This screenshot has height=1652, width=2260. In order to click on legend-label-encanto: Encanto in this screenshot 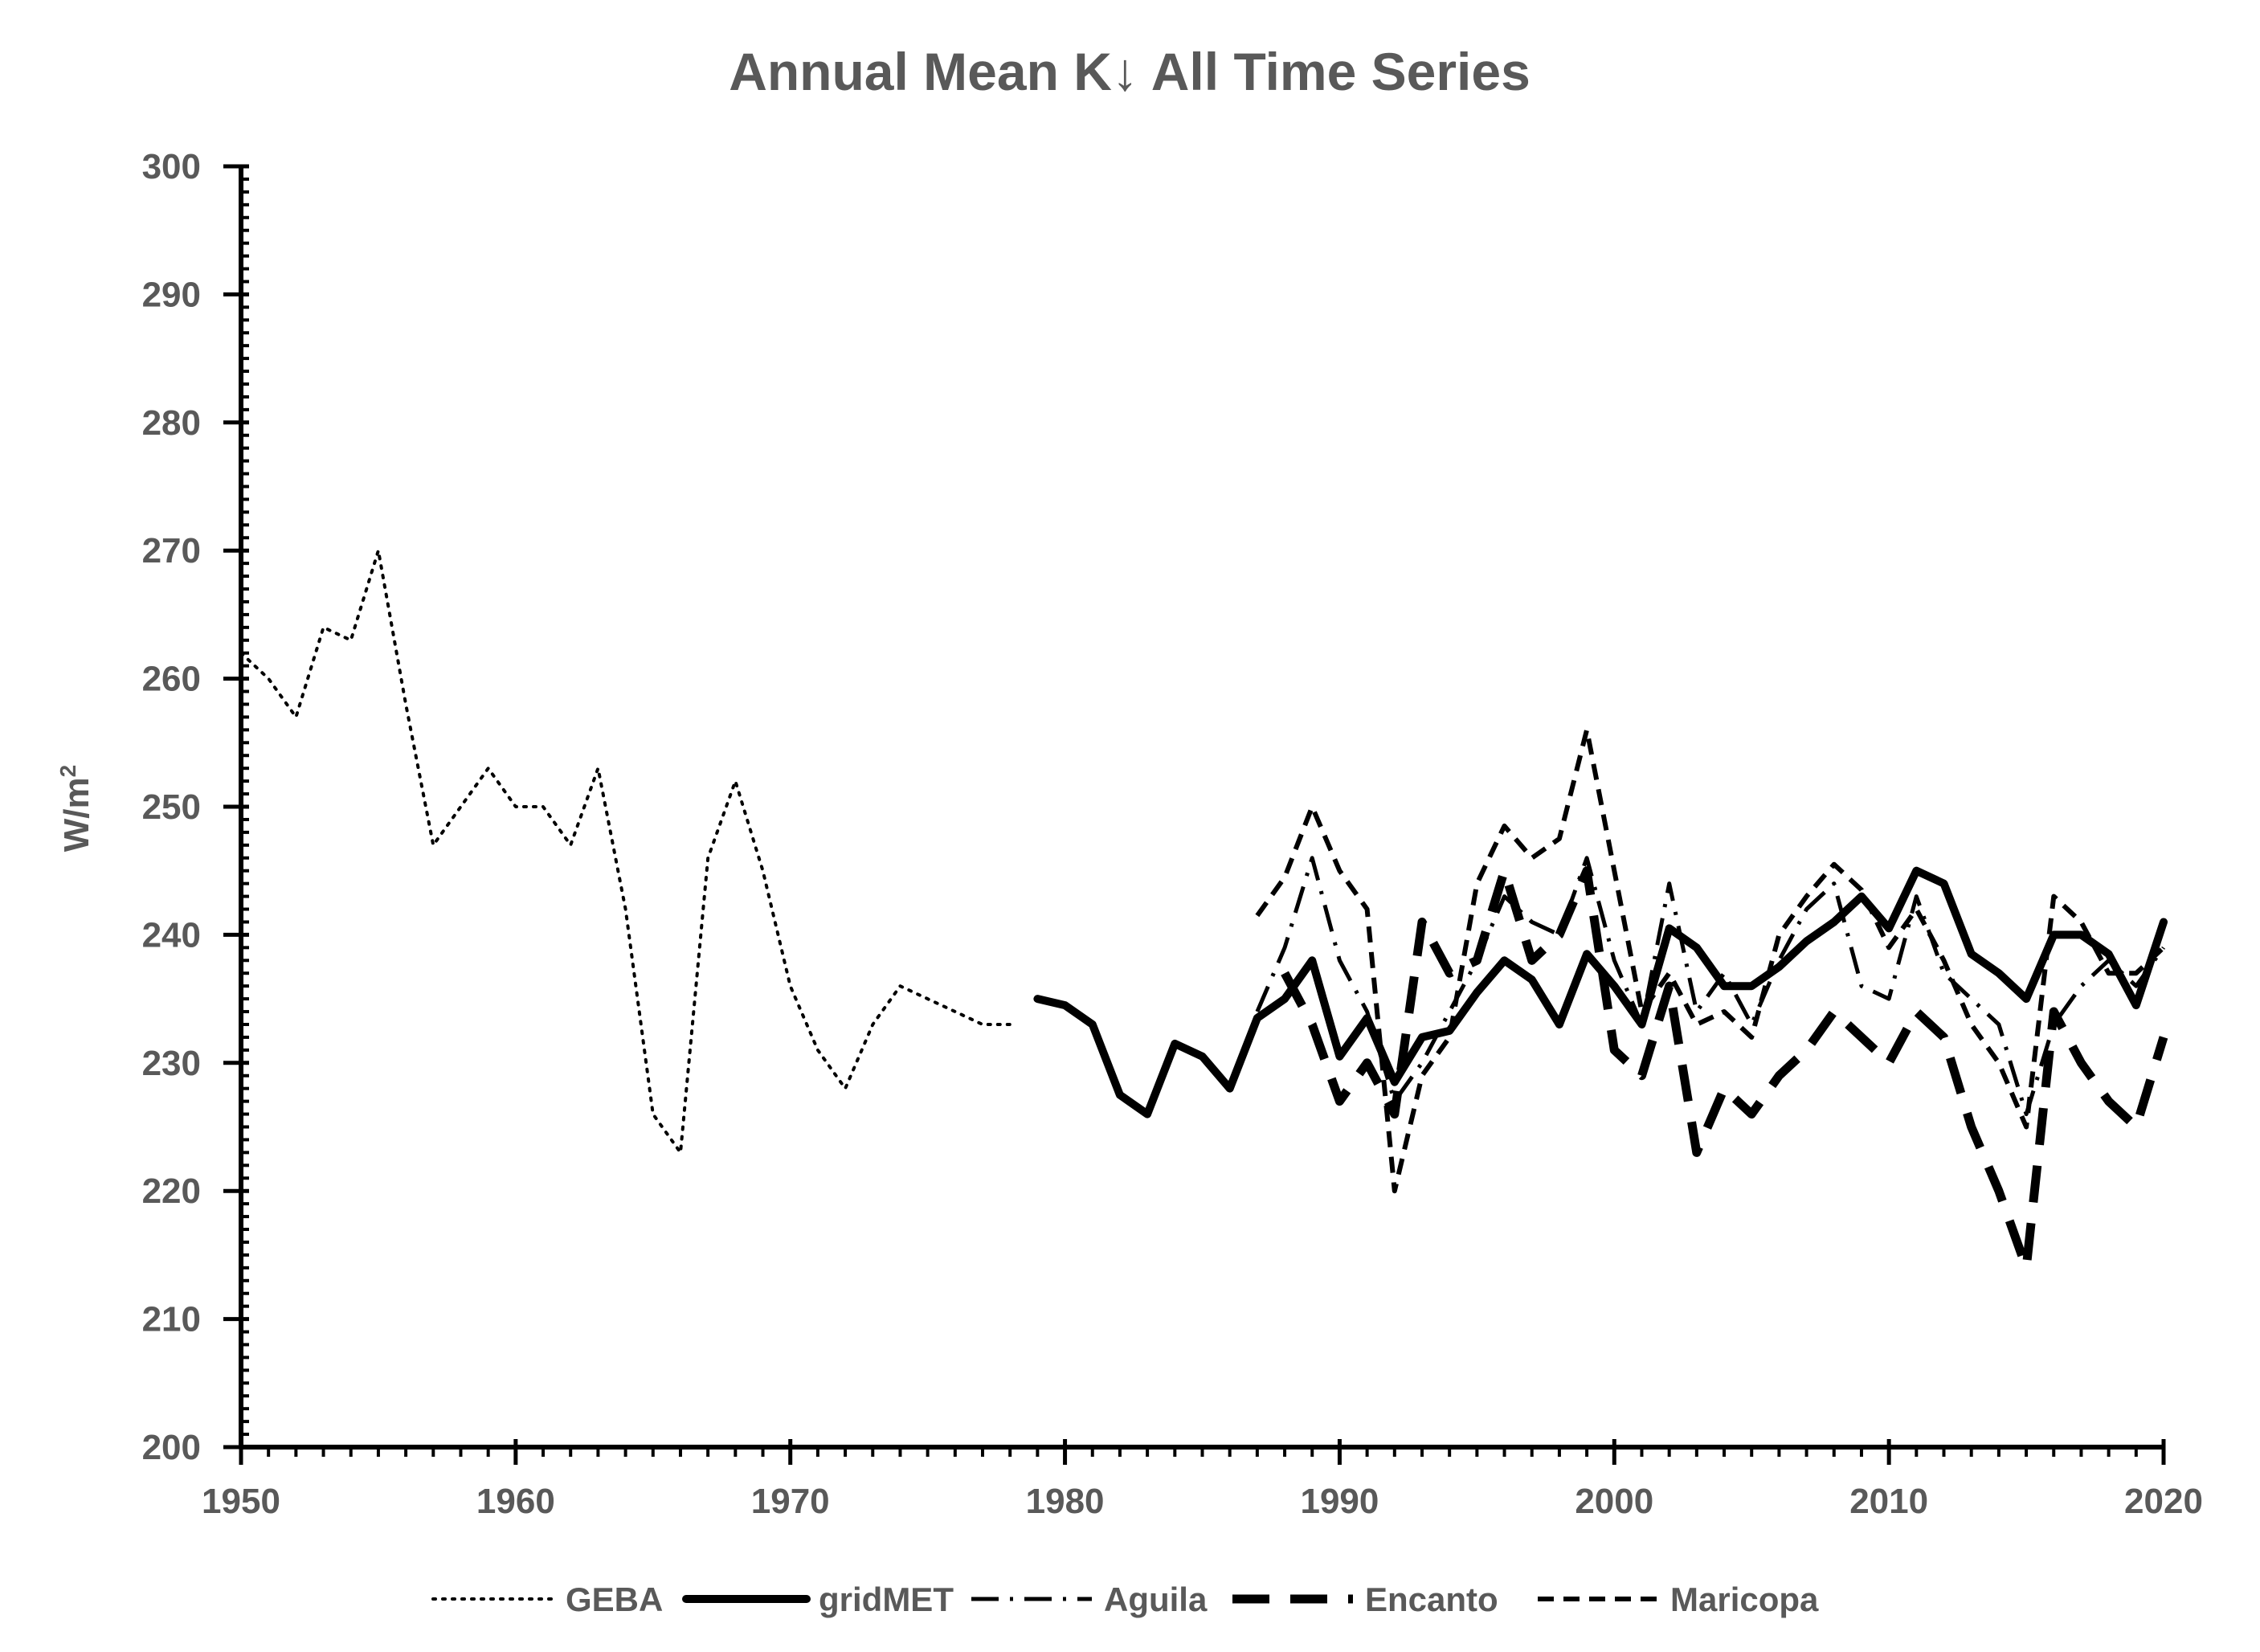, I will do `click(1431, 1599)`.